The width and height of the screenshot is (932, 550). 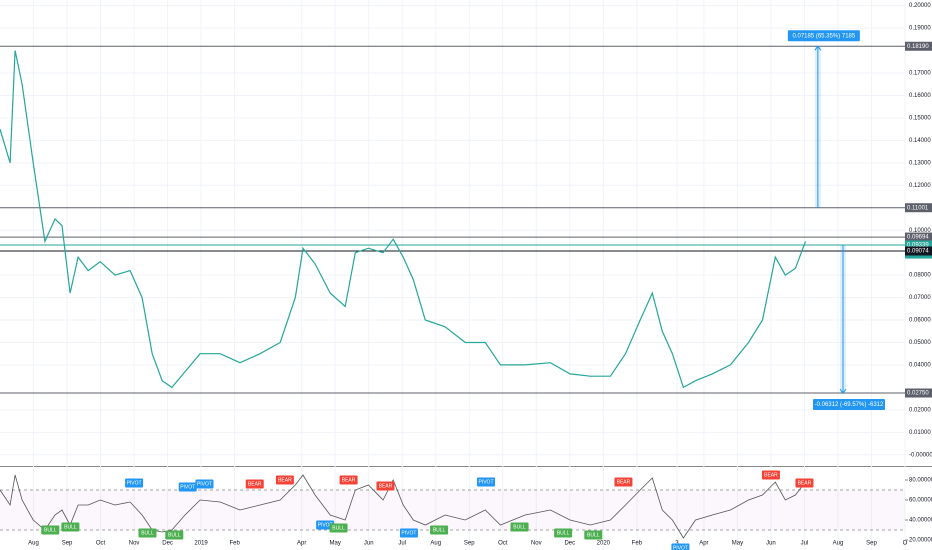 What do you see at coordinates (703, 544) in the screenshot?
I see `x-tick-label: Apr` at bounding box center [703, 544].